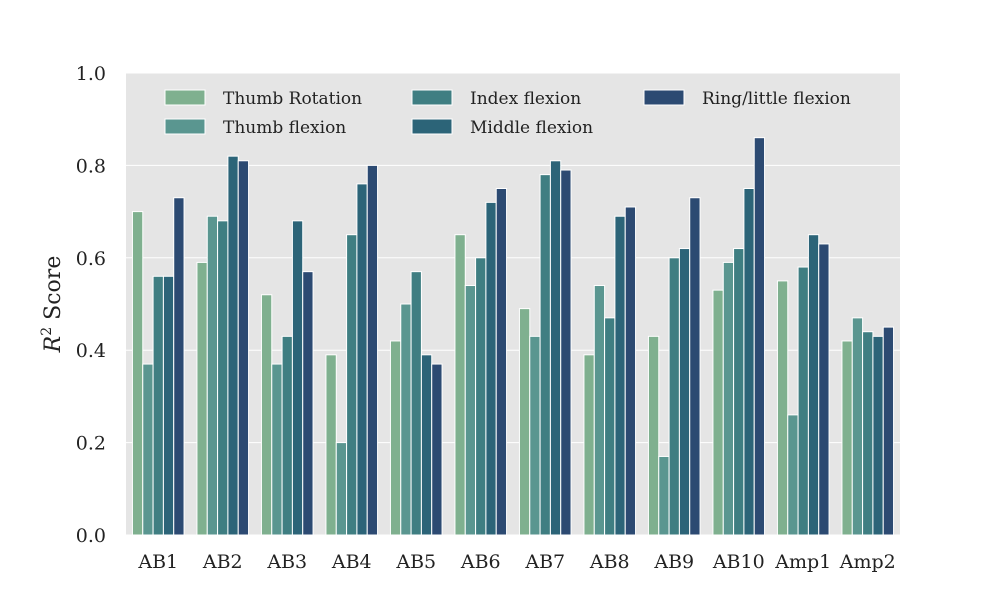 This screenshot has height=600, width=1000. Describe the element at coordinates (525, 99) in the screenshot. I see `legend-label: Index flexion` at that location.